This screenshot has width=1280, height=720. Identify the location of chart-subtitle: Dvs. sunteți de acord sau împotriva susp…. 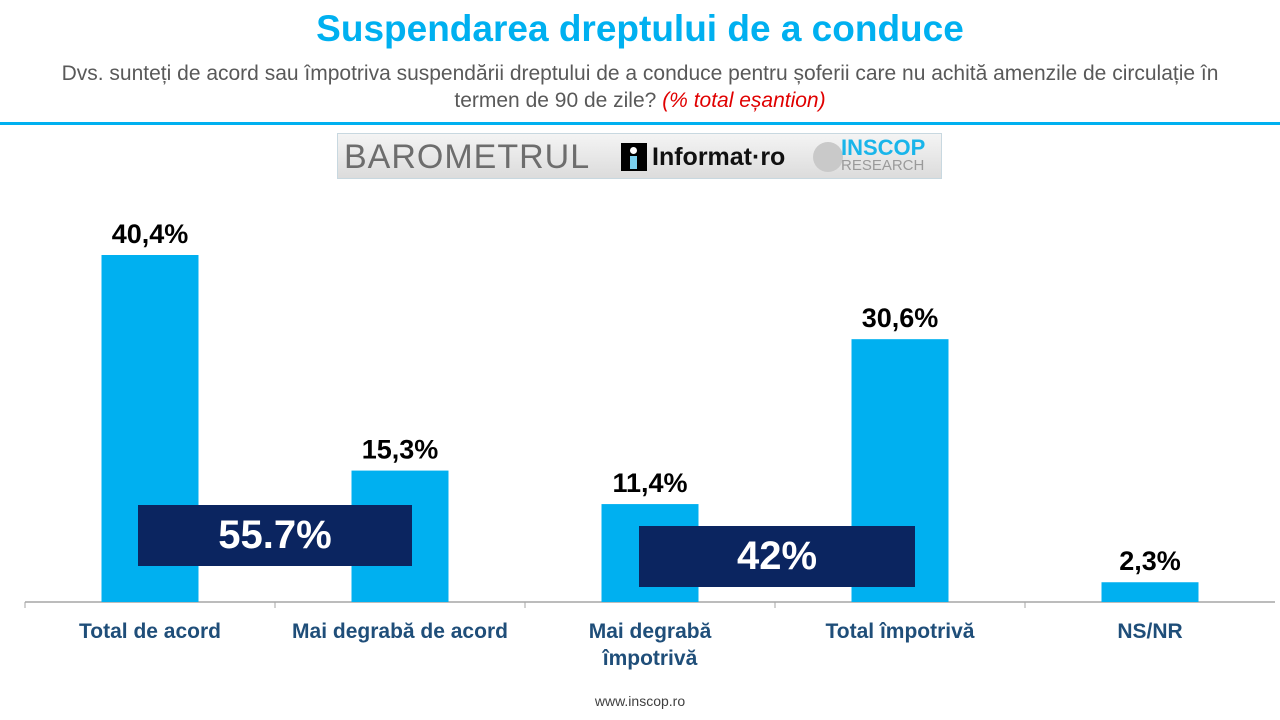
(640, 87).